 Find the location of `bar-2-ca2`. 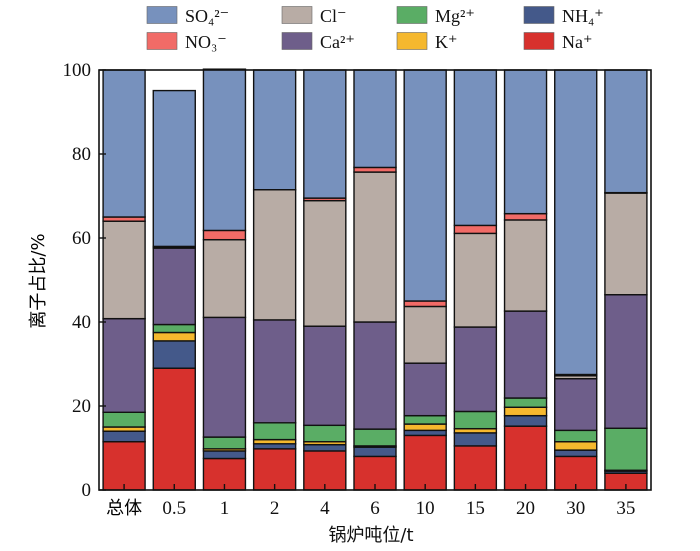

bar-2-ca2 is located at coordinates (274, 371).